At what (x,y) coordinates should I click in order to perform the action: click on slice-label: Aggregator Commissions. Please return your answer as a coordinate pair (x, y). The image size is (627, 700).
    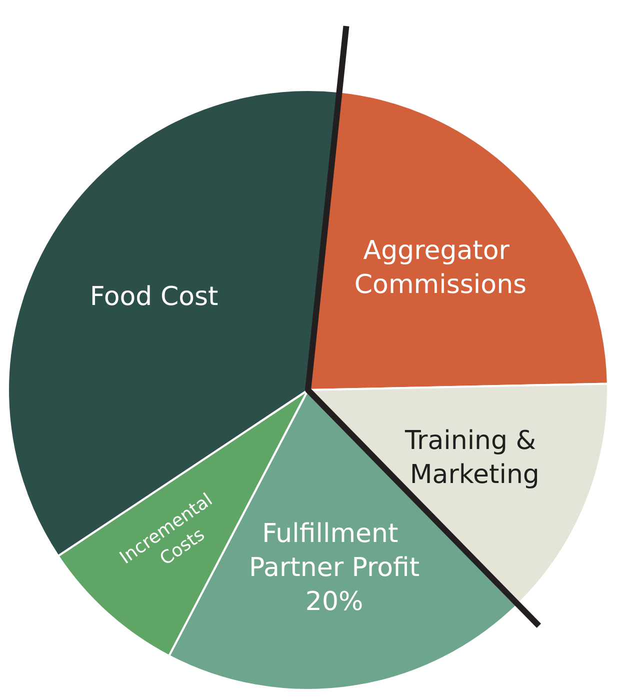
    Looking at the image, I should click on (440, 268).